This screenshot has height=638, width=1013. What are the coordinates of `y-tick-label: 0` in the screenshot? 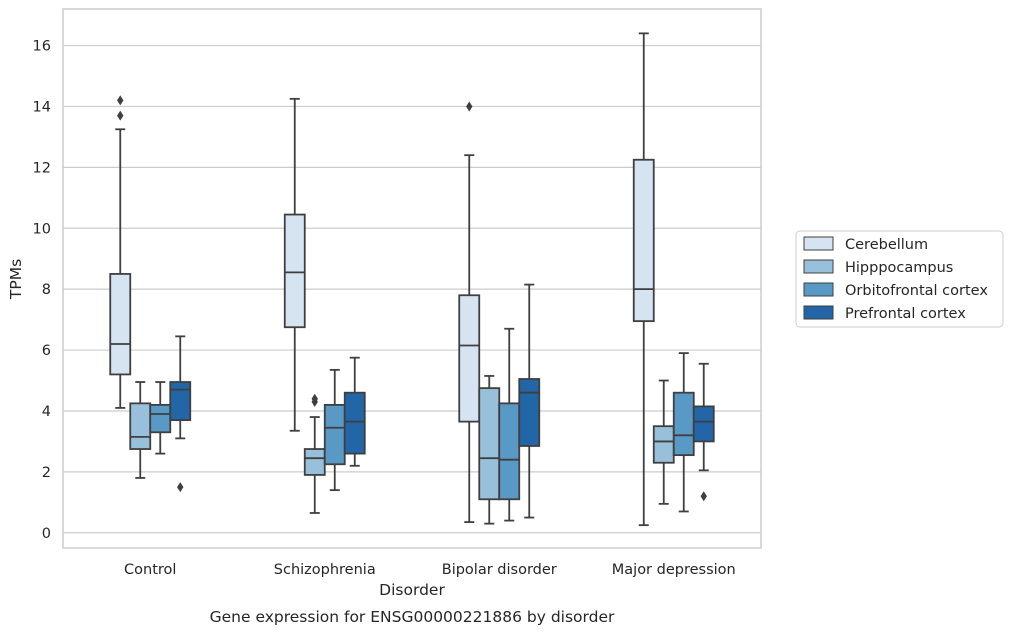 It's located at (46, 534).